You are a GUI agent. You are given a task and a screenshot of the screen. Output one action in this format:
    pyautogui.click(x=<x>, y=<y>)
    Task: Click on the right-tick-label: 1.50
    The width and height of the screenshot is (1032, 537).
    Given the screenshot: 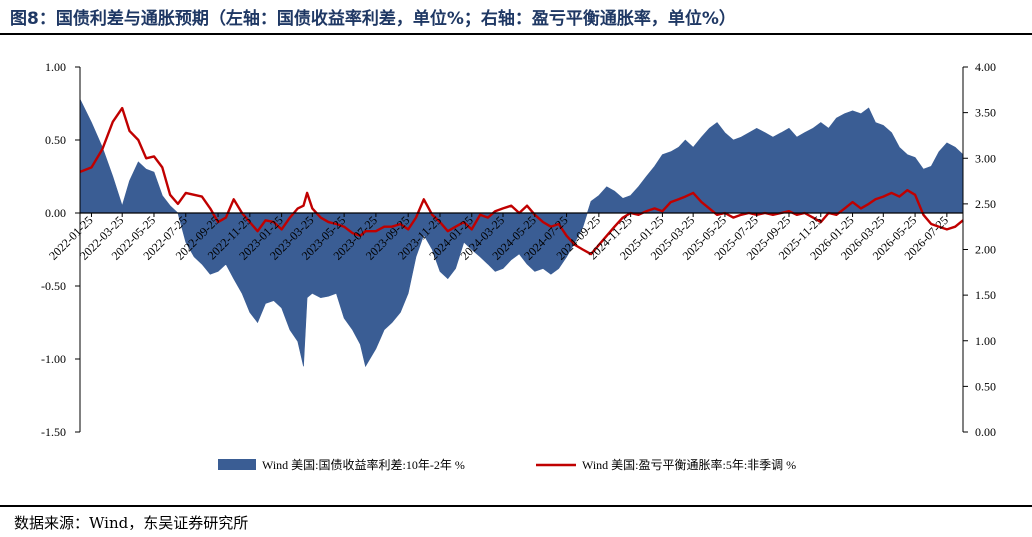 What is the action you would take?
    pyautogui.click(x=985, y=295)
    